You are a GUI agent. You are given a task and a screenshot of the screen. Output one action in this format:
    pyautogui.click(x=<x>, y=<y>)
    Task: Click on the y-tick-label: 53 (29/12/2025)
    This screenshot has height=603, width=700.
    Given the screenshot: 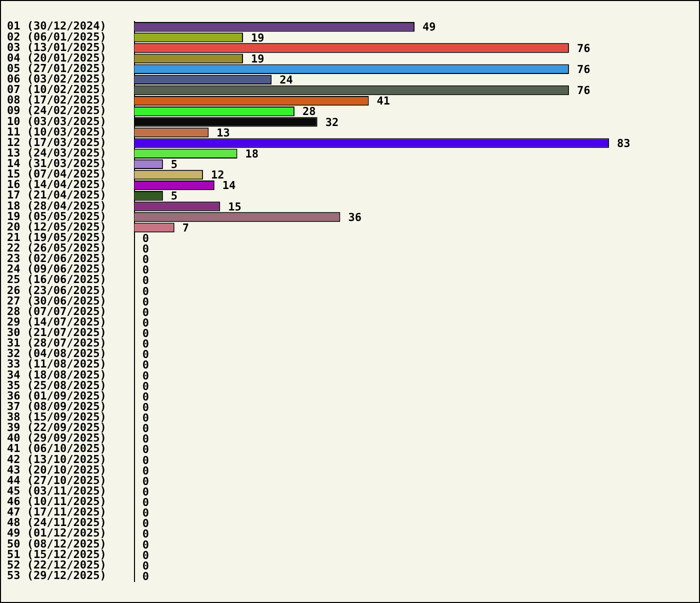 What is the action you would take?
    pyautogui.click(x=56, y=575)
    